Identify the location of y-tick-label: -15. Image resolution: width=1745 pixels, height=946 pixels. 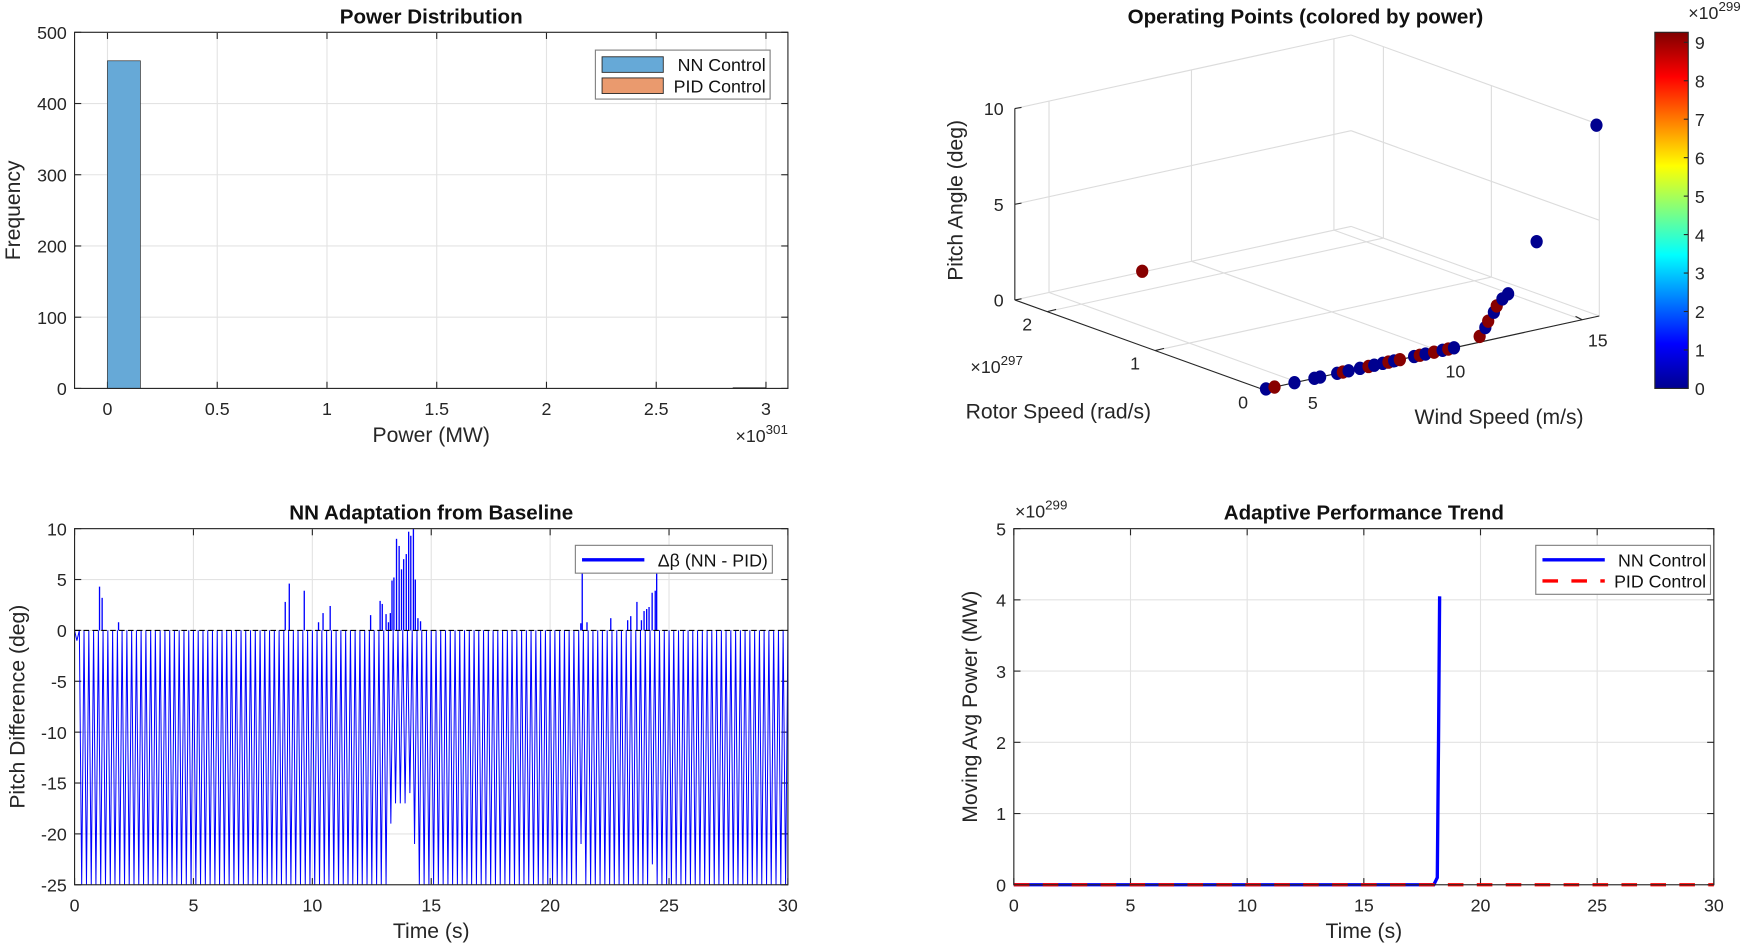
(54, 784).